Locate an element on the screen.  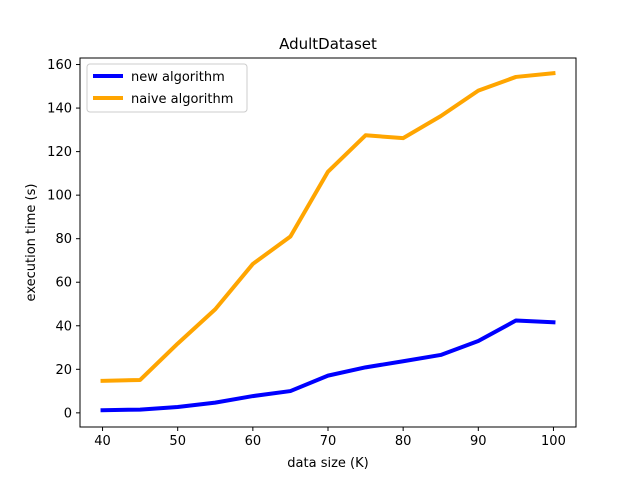
x-tick-label: 40 is located at coordinates (102, 441).